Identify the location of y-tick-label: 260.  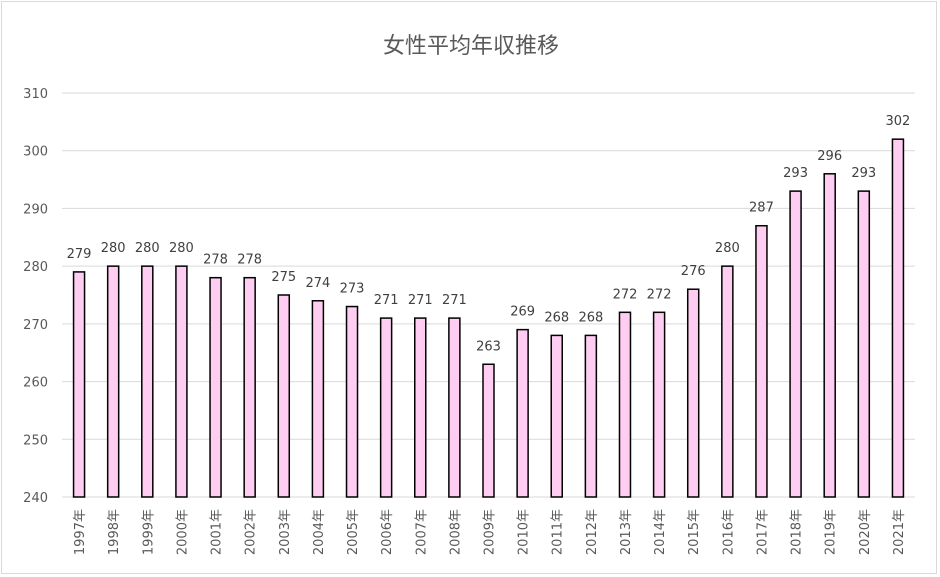
(35, 383).